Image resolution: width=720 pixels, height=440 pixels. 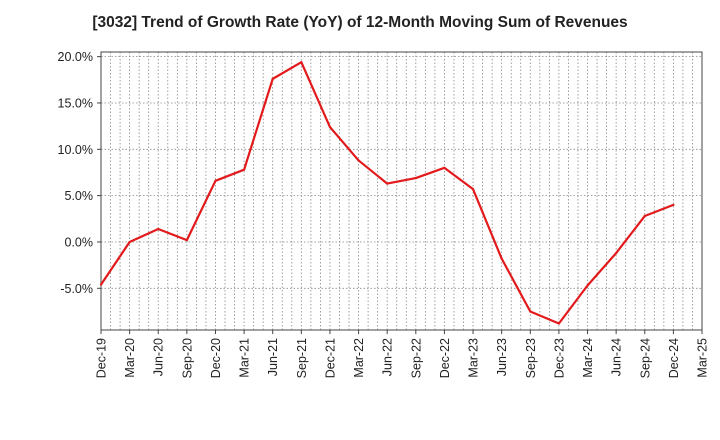 What do you see at coordinates (273, 357) in the screenshot?
I see `x-tick-label: Jun-21` at bounding box center [273, 357].